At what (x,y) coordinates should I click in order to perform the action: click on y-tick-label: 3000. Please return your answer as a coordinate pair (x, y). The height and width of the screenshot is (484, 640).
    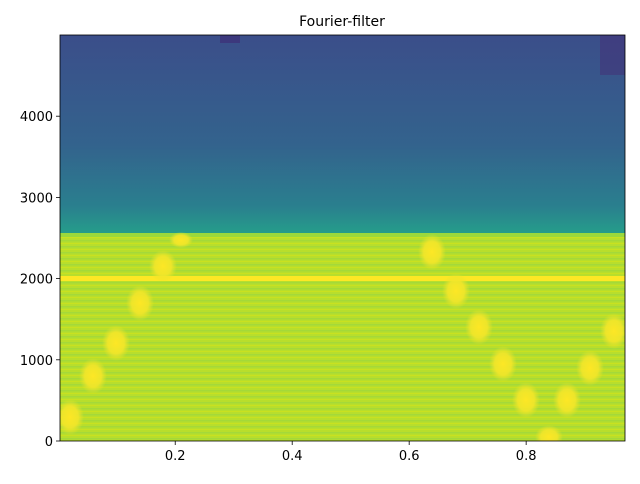
    Looking at the image, I should click on (36, 198).